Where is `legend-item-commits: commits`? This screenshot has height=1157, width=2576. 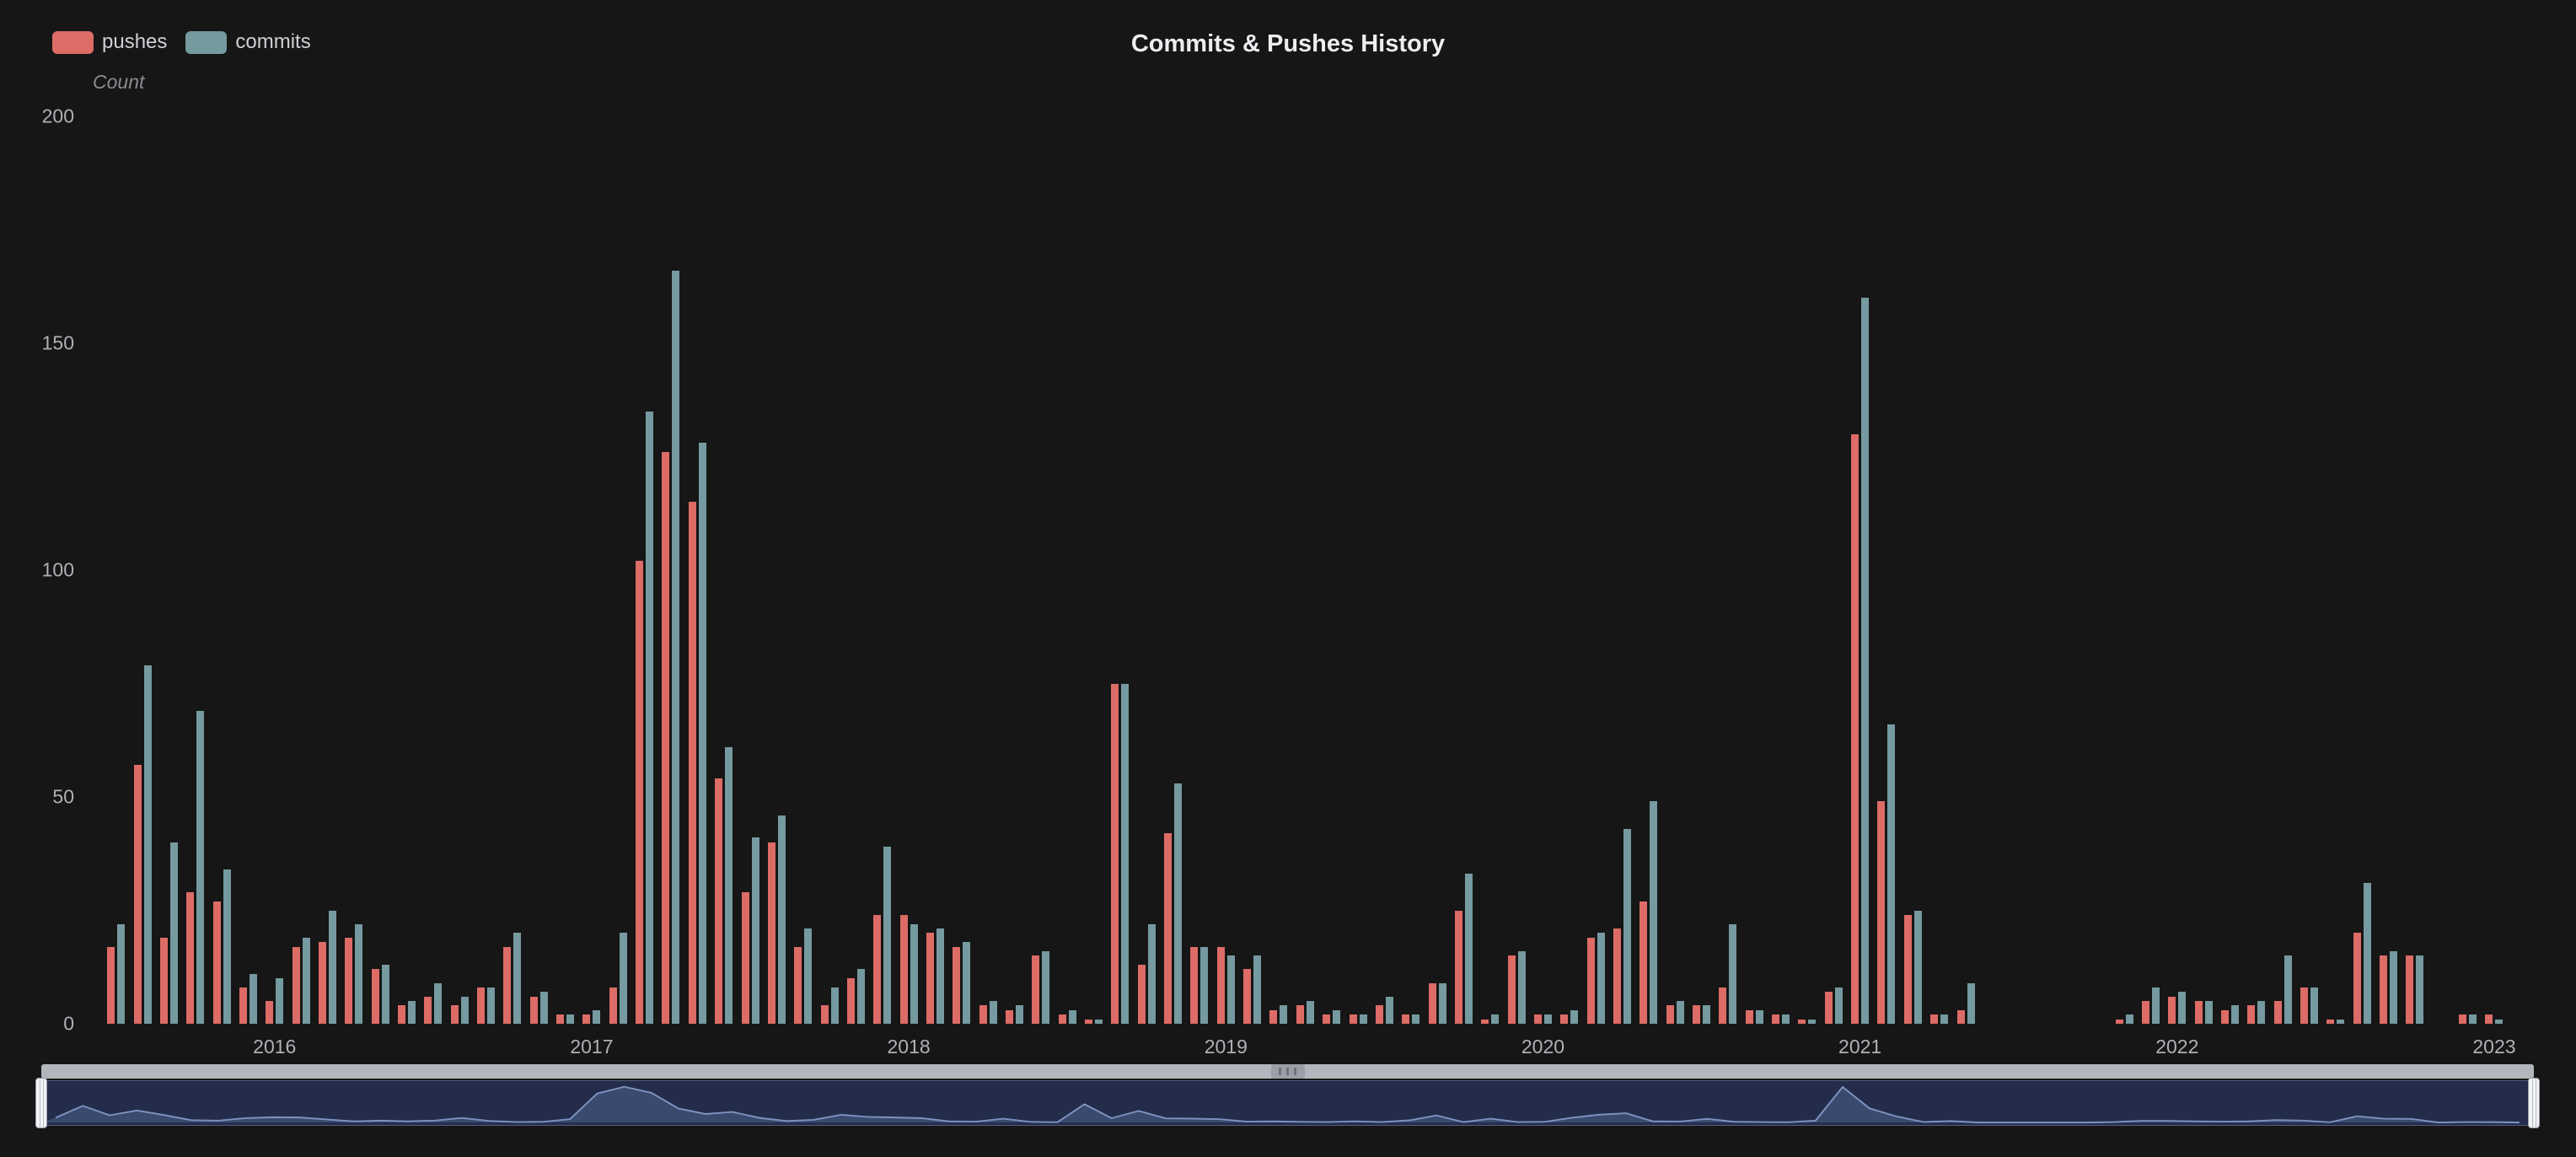 legend-item-commits: commits is located at coordinates (248, 42).